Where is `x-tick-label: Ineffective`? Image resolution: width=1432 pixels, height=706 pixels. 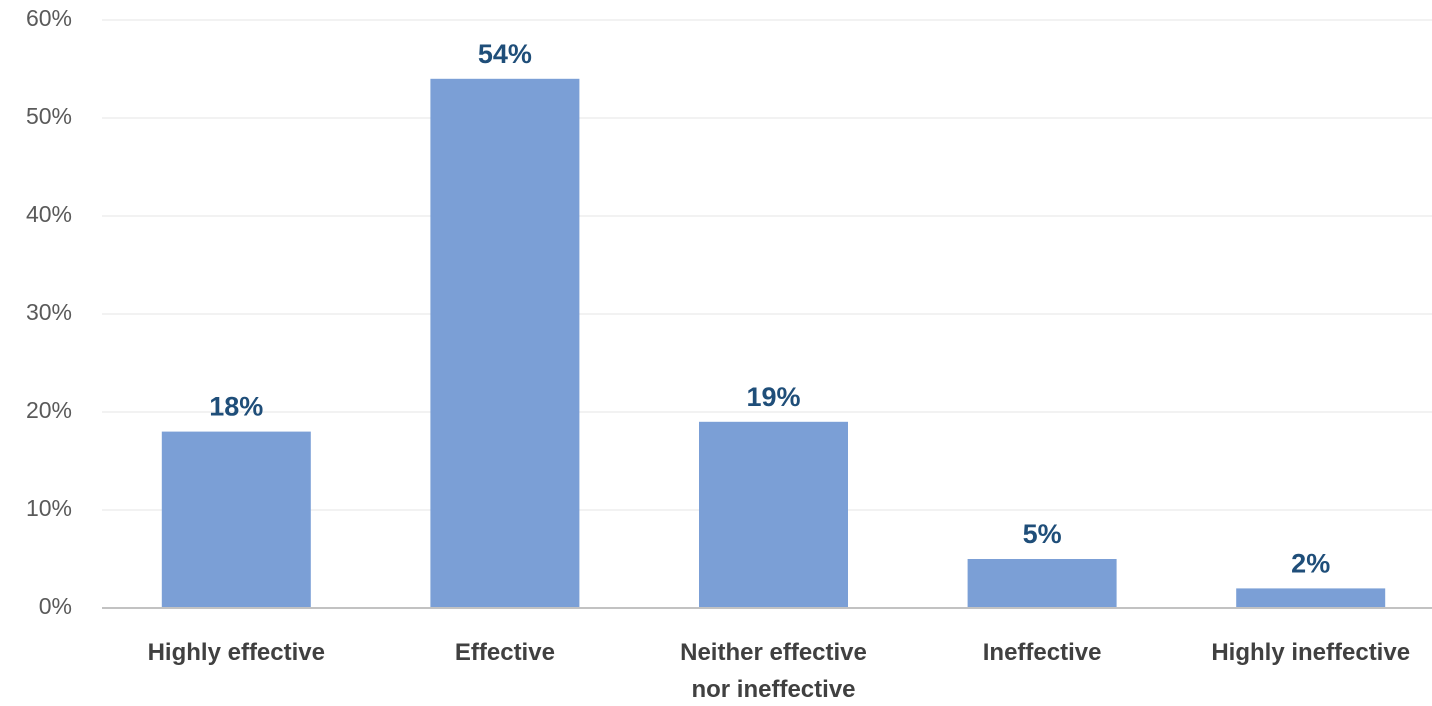
x-tick-label: Ineffective is located at coordinates (1042, 652).